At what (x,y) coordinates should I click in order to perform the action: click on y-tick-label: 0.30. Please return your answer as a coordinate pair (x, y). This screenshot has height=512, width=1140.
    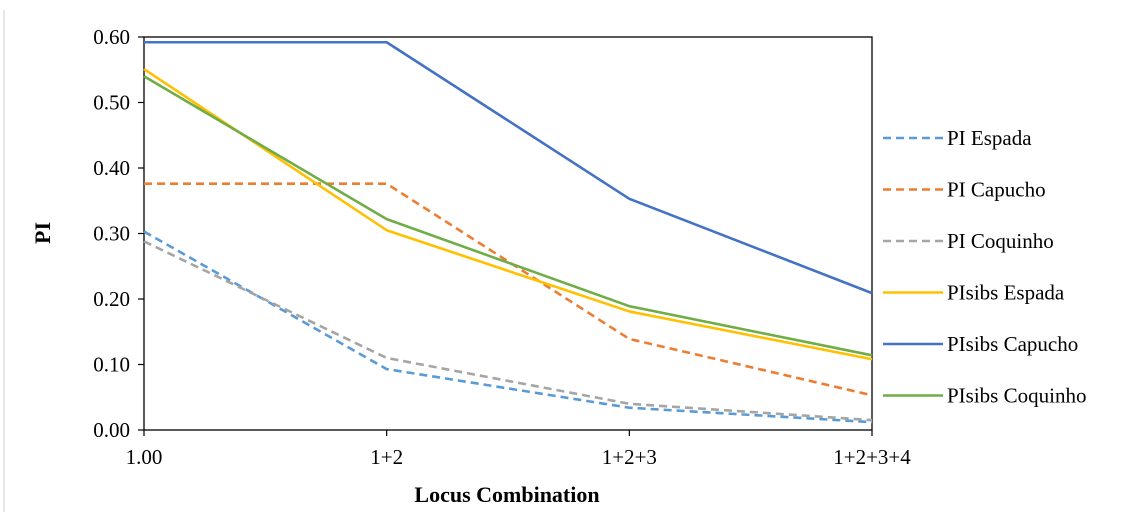
    Looking at the image, I should click on (111, 234).